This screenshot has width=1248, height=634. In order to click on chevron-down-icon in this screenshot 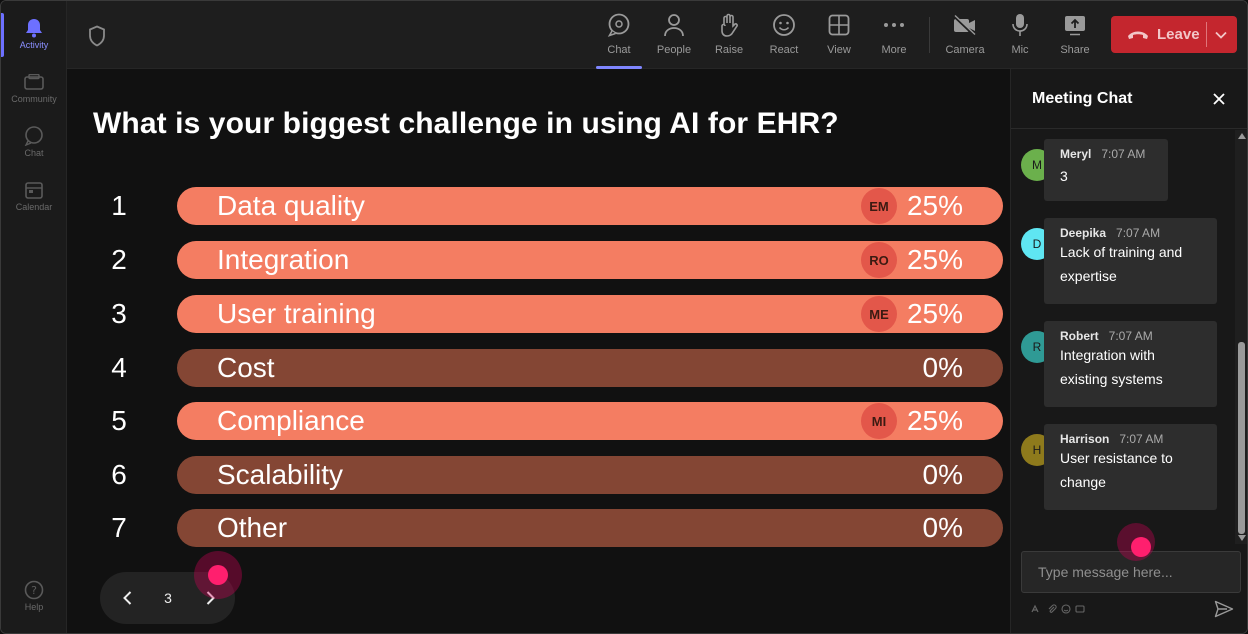, I will do `click(1221, 35)`.